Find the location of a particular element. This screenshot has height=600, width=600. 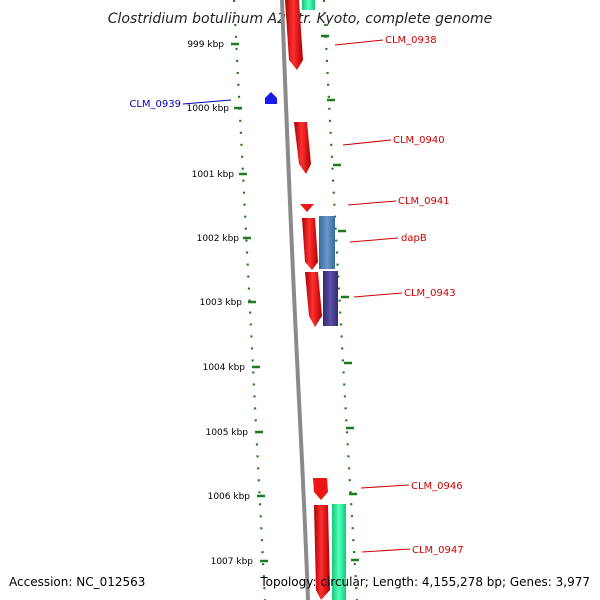

gene-label-clm-0941: CLM_0941 is located at coordinates (424, 201).